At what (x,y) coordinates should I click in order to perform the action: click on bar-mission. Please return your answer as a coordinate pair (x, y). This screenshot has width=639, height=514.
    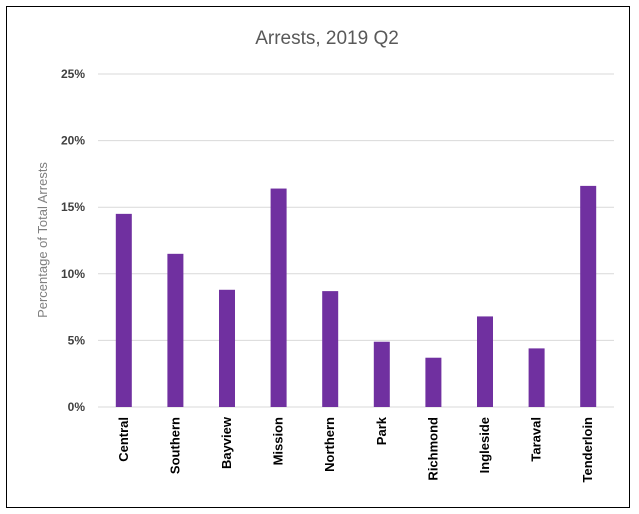
    Looking at the image, I should click on (278, 297).